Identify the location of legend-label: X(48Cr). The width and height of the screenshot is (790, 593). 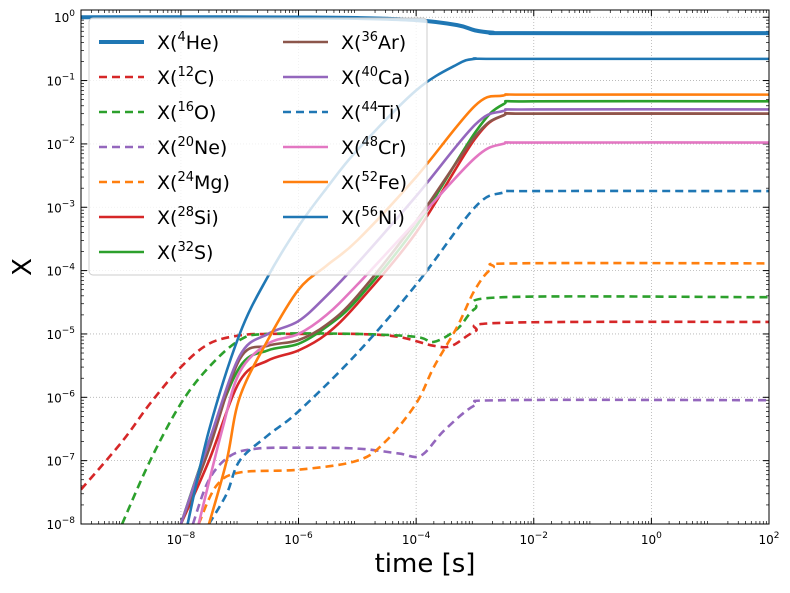
(373, 147).